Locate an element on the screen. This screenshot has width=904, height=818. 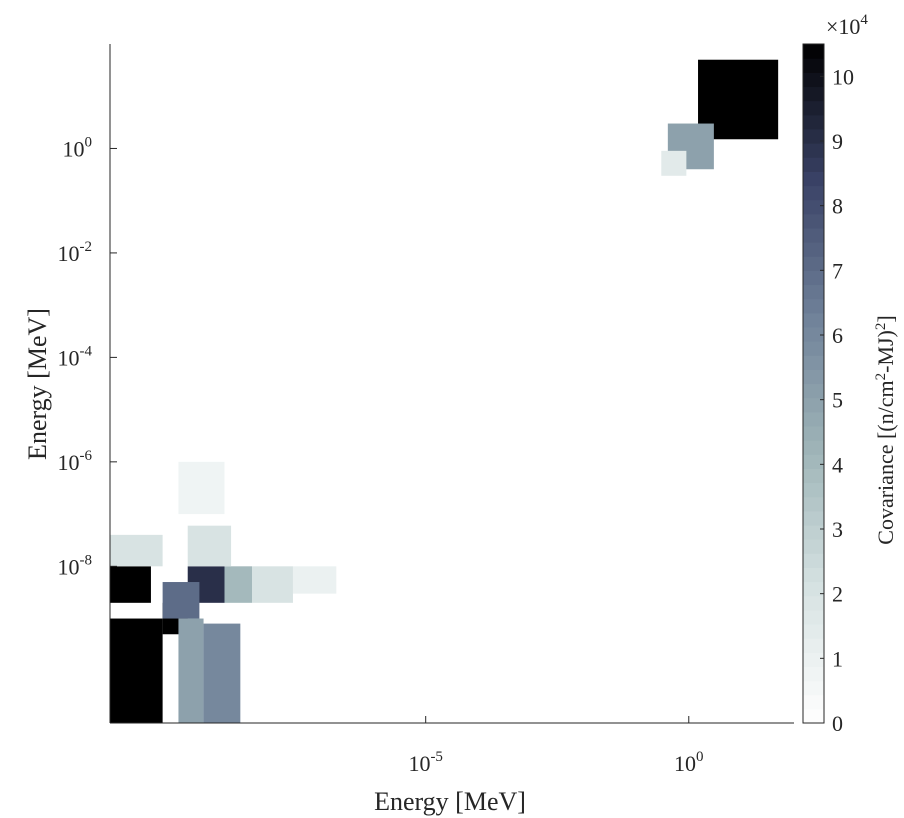
x-tick-label-0: 10⁻⁵ is located at coordinates (425, 762).